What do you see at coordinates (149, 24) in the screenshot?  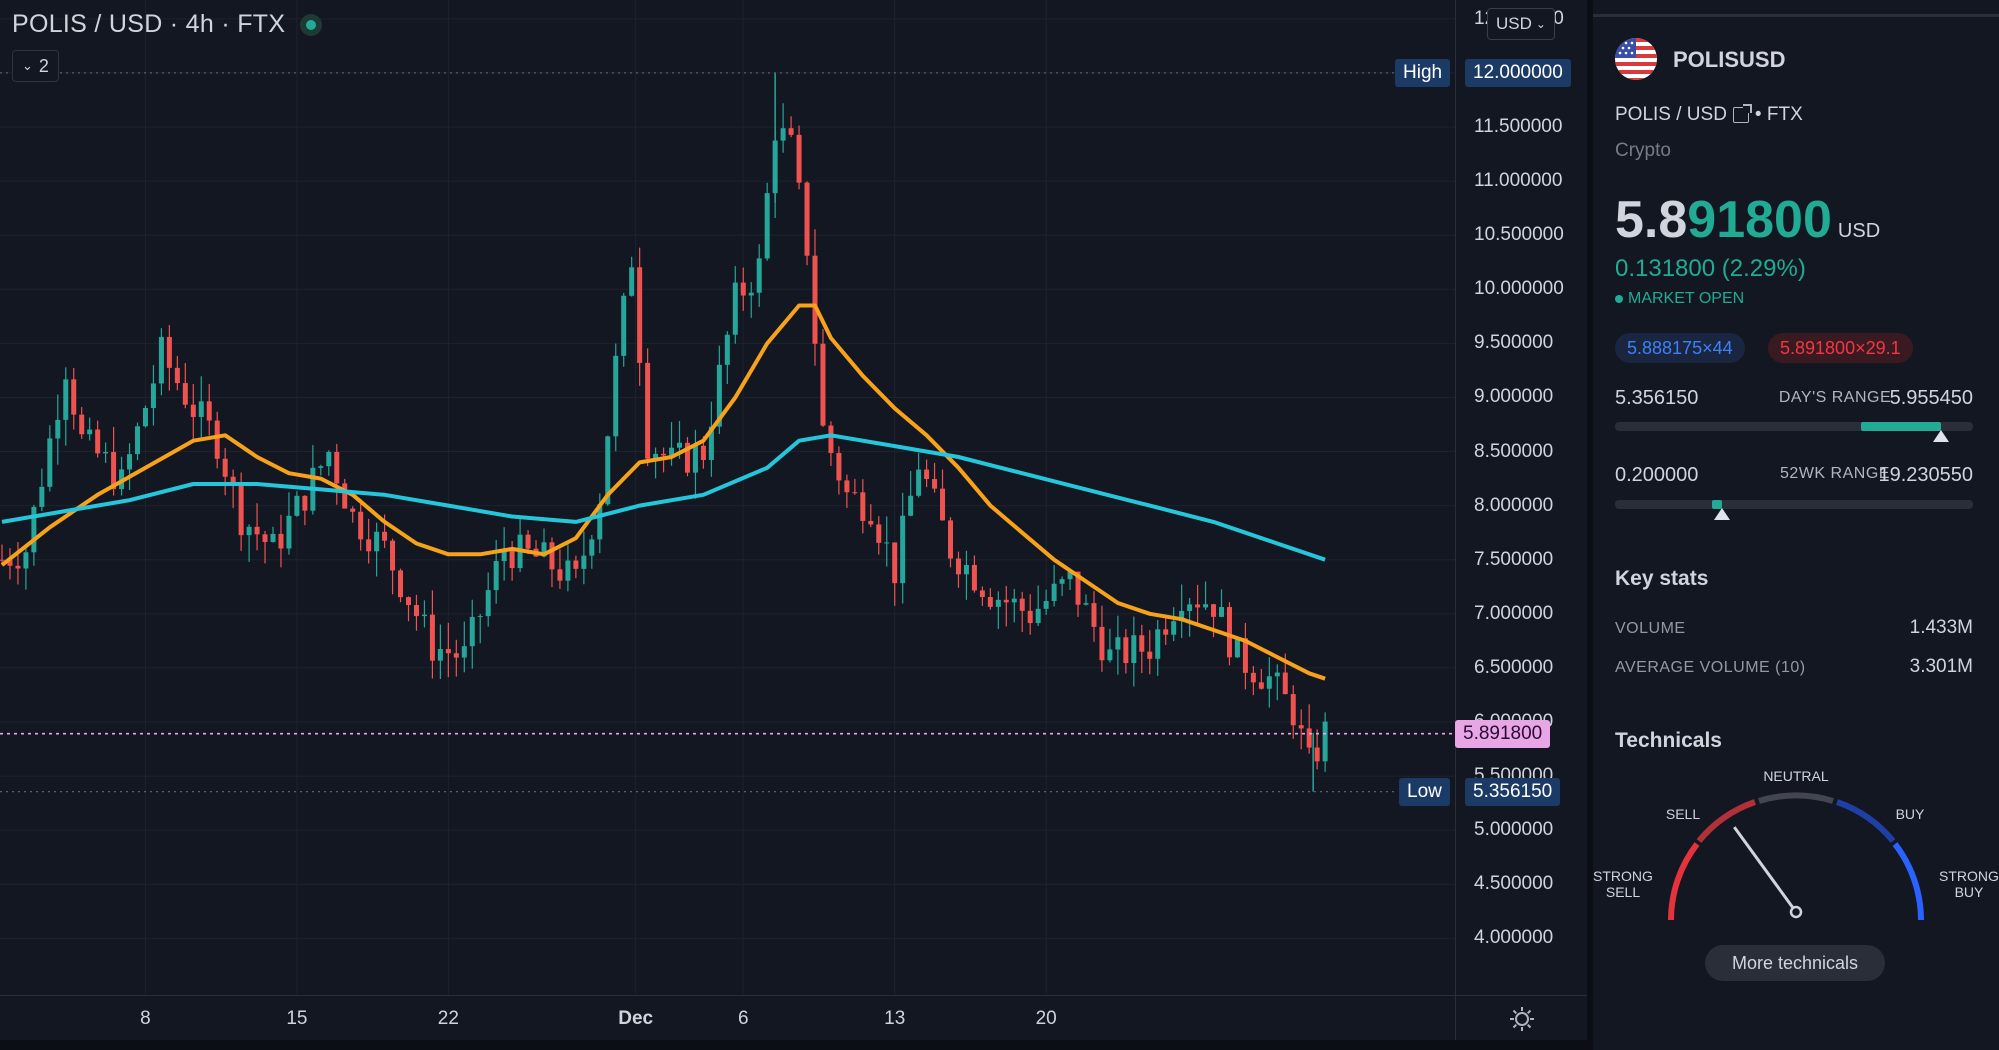 I see `symbol-legend: POLIS / USD · 4h · FTX` at bounding box center [149, 24].